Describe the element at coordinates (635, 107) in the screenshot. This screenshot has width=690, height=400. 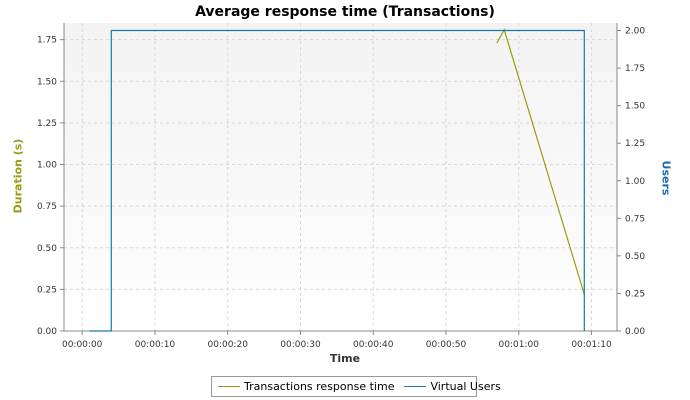
I see `y-right-tick-label: 1.50` at that location.